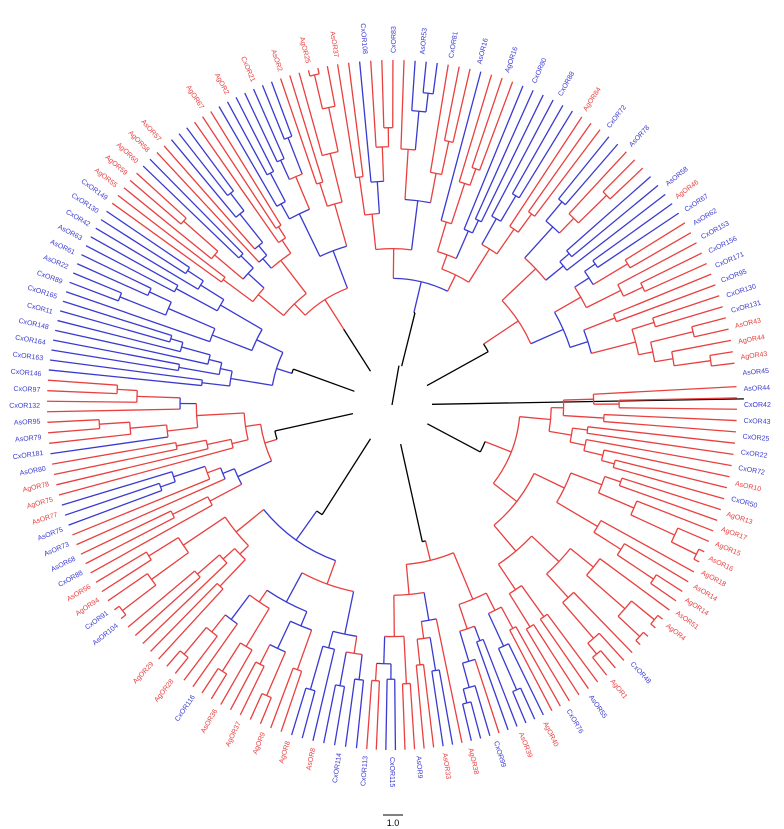 Image resolution: width=784 pixels, height=829 pixels. What do you see at coordinates (677, 177) in the screenshot?
I see `leaf-label: AsOR58` at bounding box center [677, 177].